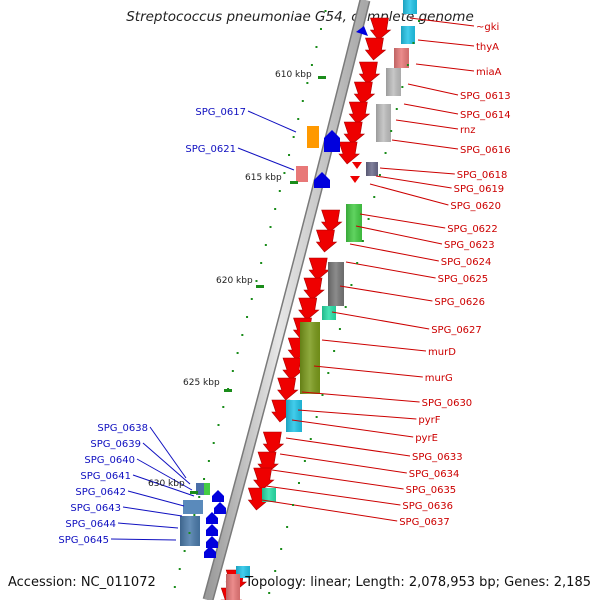 This screenshot has height=600, width=600. Describe the element at coordinates (463, 279) in the screenshot. I see `gene-label-right: SPG_0625` at that location.